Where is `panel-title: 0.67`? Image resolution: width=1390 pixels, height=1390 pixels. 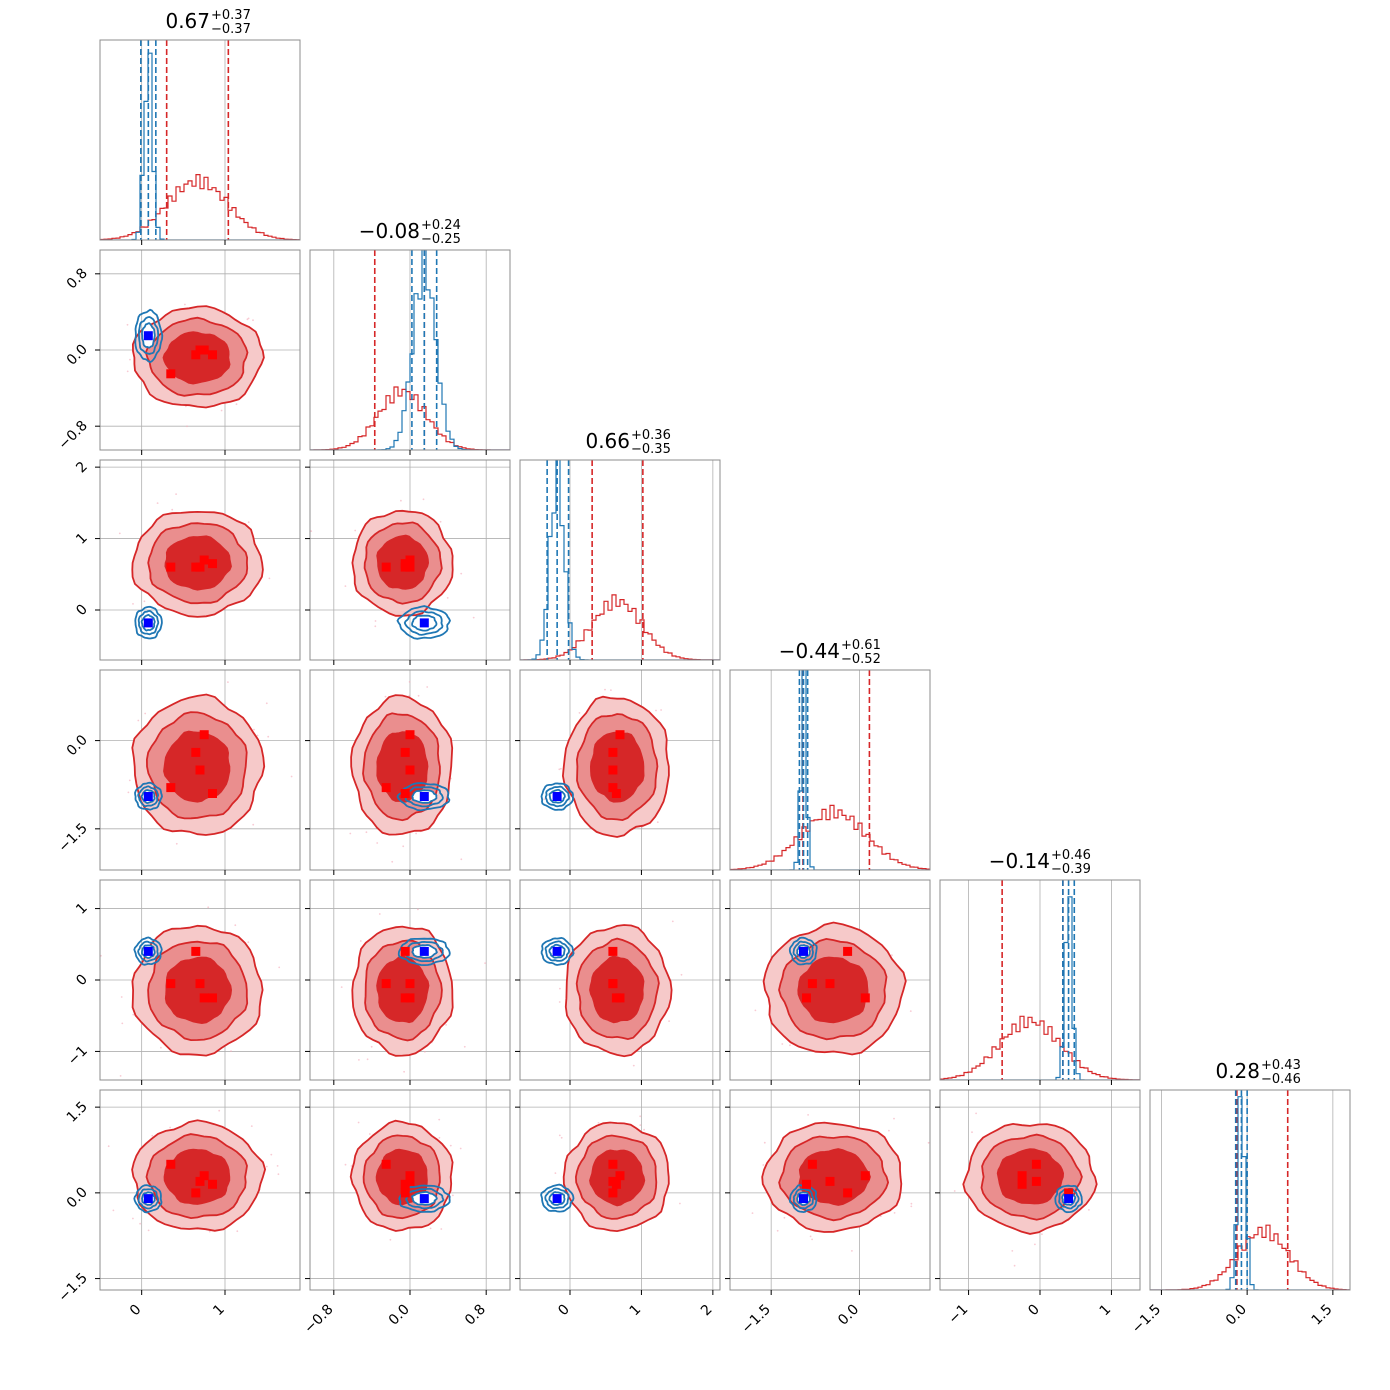
panel-title: 0.67 is located at coordinates (187, 21).